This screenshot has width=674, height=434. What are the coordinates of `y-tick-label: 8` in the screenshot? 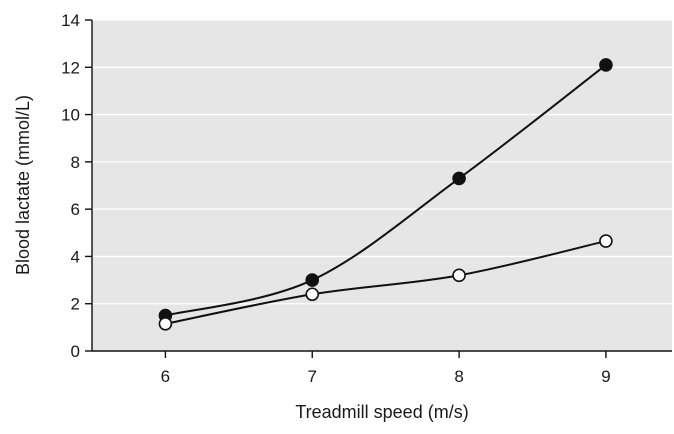 It's located at (75, 162).